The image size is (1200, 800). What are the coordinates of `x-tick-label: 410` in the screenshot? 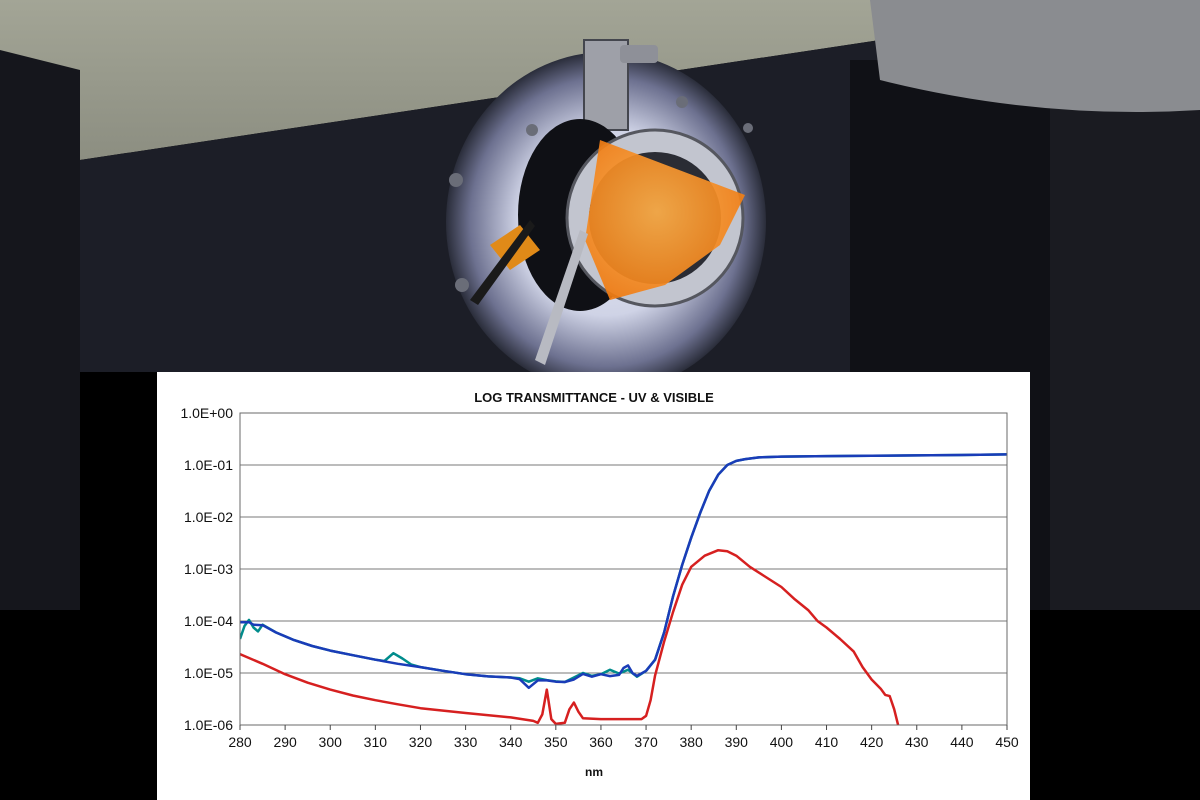 It's located at (827, 742).